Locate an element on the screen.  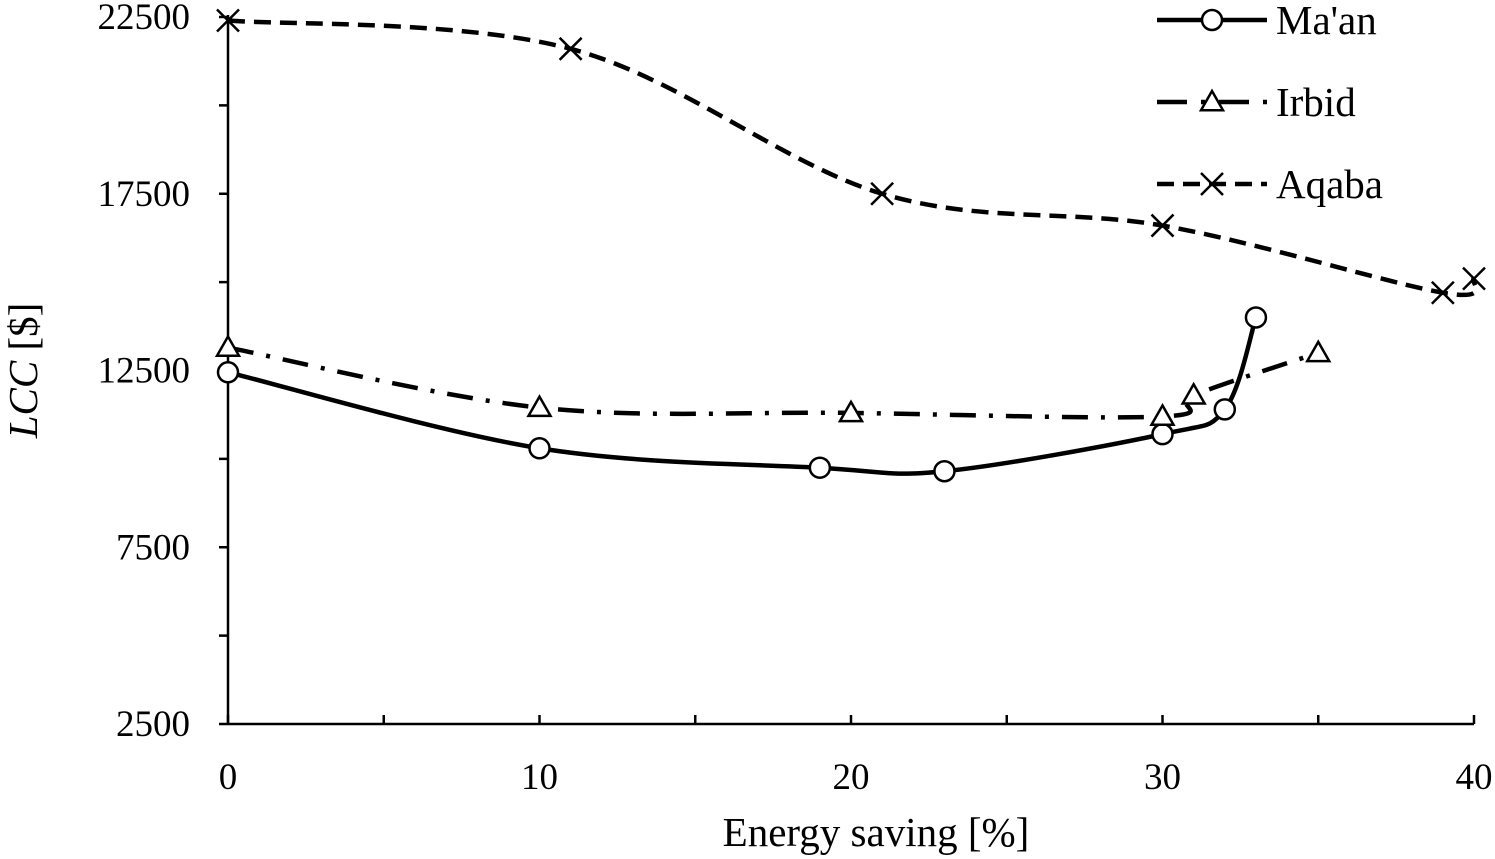
x-tick-label: 0 is located at coordinates (228, 777).